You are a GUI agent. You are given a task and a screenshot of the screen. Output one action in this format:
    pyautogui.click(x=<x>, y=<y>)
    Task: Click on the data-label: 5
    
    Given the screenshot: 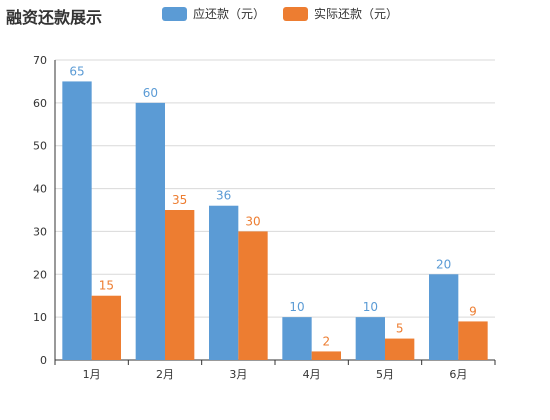 What is the action you would take?
    pyautogui.click(x=400, y=329)
    